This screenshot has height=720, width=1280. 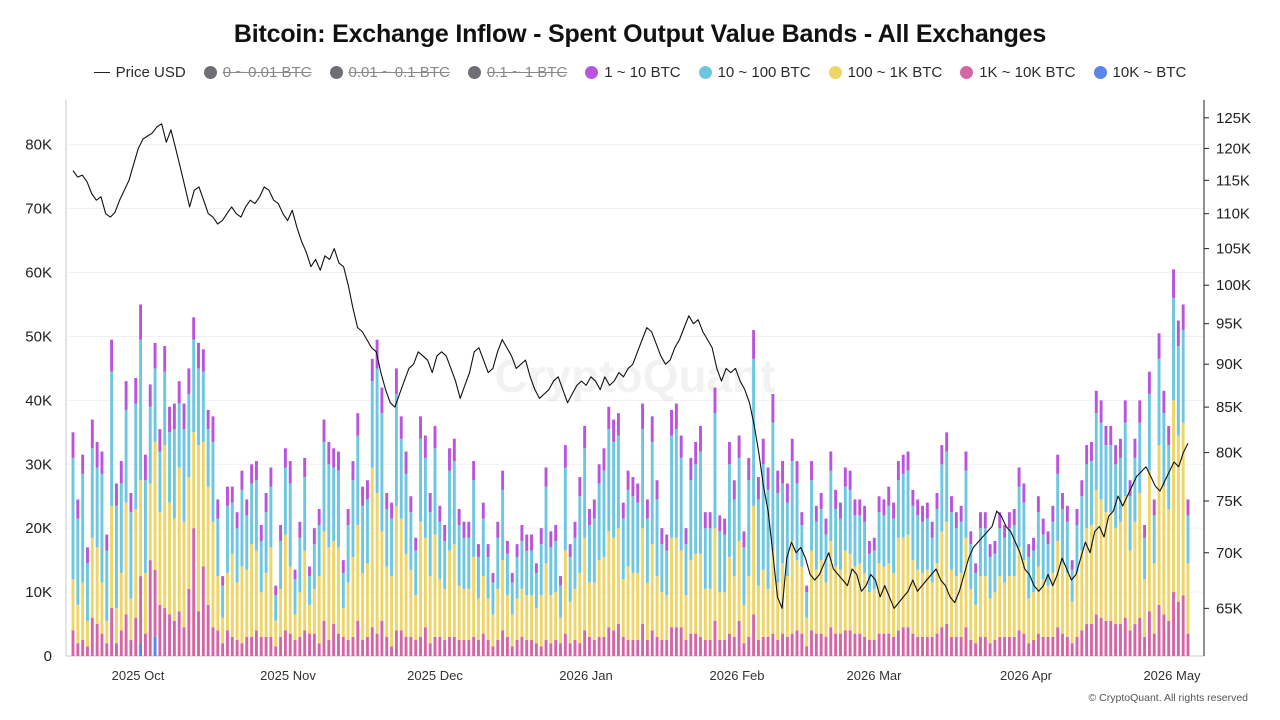 I want to click on legend-item-7: 1K ~ 10K BTC, so click(x=1018, y=72).